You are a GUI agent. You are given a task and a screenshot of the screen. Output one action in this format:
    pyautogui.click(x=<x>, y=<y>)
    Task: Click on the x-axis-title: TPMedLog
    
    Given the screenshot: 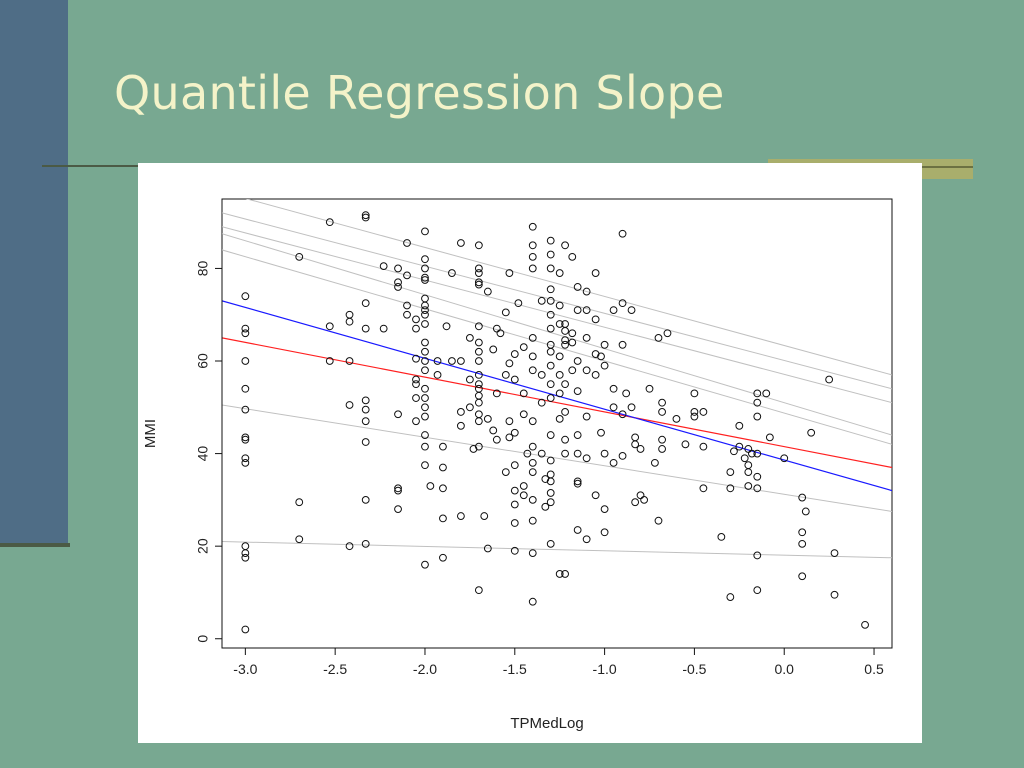 What is the action you would take?
    pyautogui.click(x=546, y=723)
    